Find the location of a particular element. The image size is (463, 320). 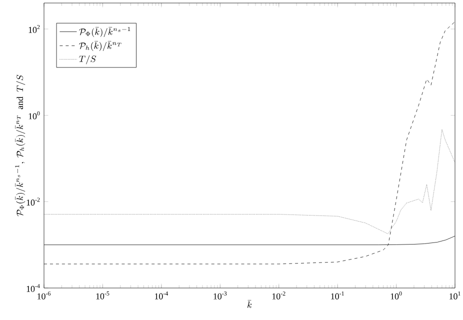

y-axis-title: $\mathcal{P}_\Phi(\bar{k})/\bar{k}^{n_s-1},\ \mathcal{P}_h(\bar{k})/\bar{k}^{n_T}\ \ \mathrm{and}\ \ T/S$ is located at coordinates (20, 145).